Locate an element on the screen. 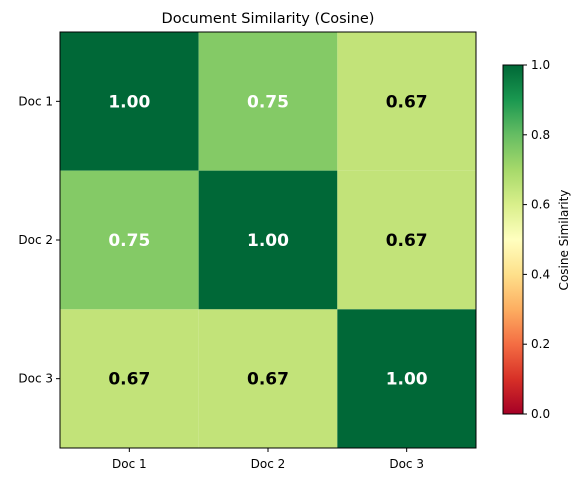 The height and width of the screenshot is (482, 580). y-axis: Doc 1 Doc 2 Doc 3 is located at coordinates (39, 240).